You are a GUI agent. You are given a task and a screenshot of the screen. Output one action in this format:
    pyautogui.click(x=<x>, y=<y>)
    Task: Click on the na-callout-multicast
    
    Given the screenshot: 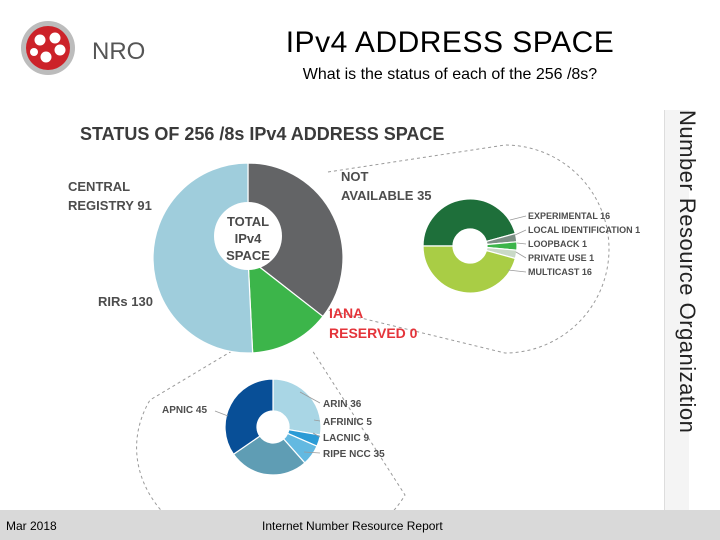 What is the action you would take?
    pyautogui.click(x=517, y=271)
    